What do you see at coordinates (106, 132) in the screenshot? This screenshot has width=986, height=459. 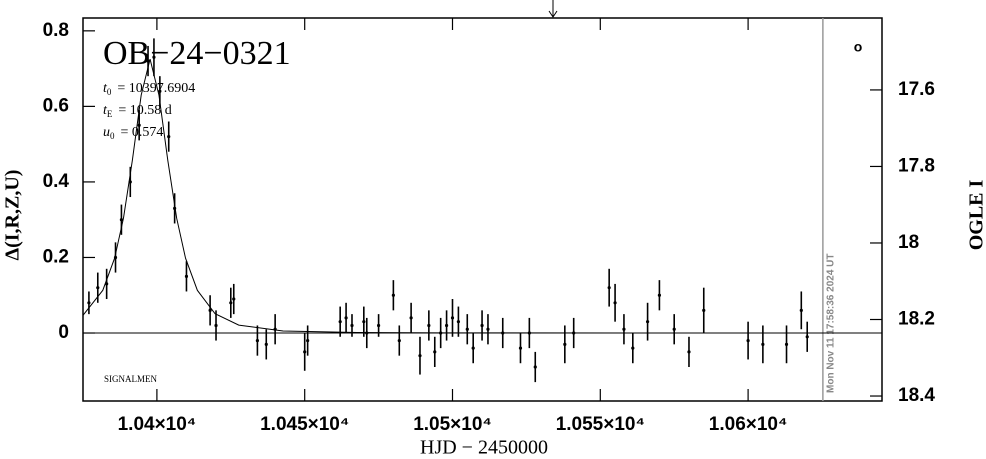 I see `parameter-symbol: u` at bounding box center [106, 132].